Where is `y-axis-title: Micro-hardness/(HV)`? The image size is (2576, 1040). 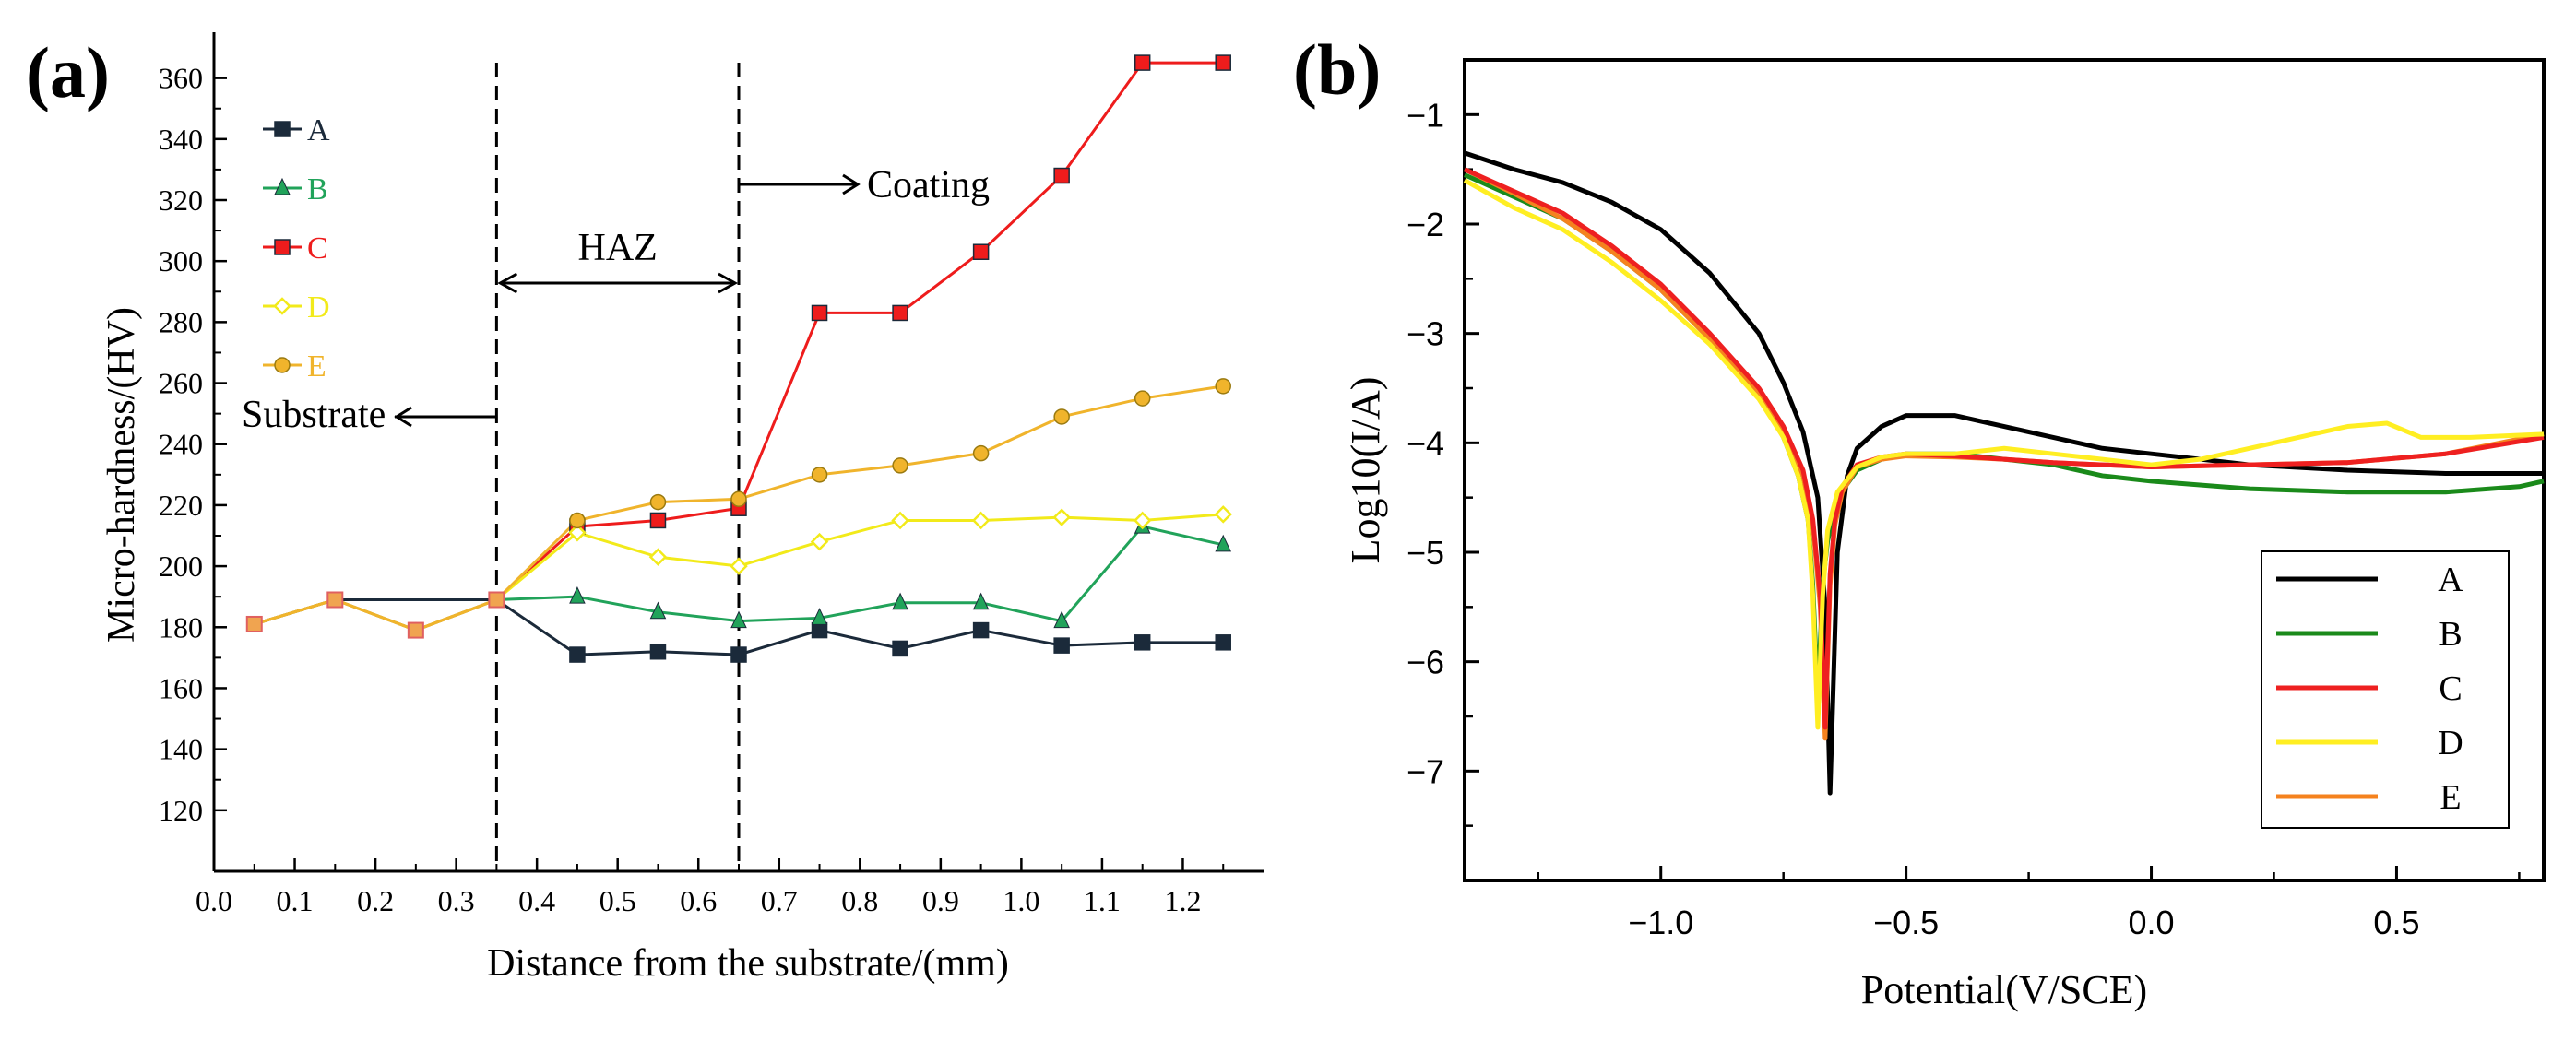
y-axis-title: Micro-hardness/(HV) is located at coordinates (122, 475).